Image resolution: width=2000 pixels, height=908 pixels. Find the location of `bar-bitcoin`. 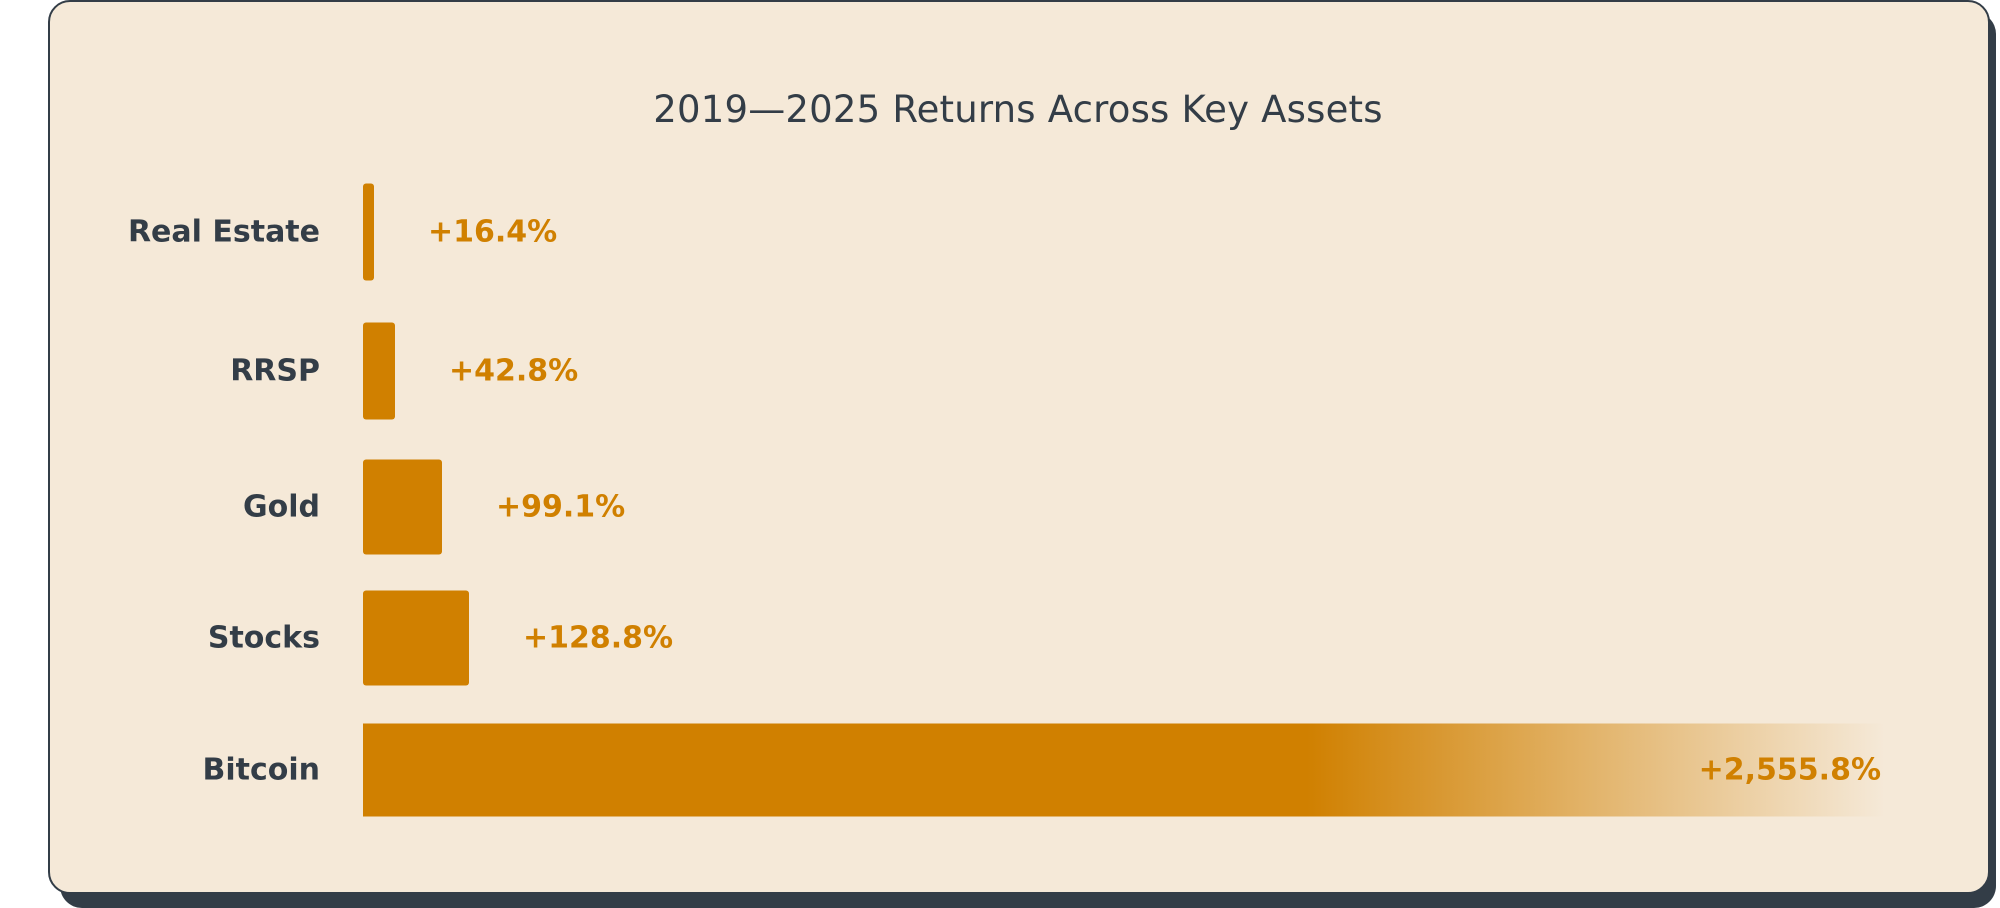

bar-bitcoin is located at coordinates (1124, 770).